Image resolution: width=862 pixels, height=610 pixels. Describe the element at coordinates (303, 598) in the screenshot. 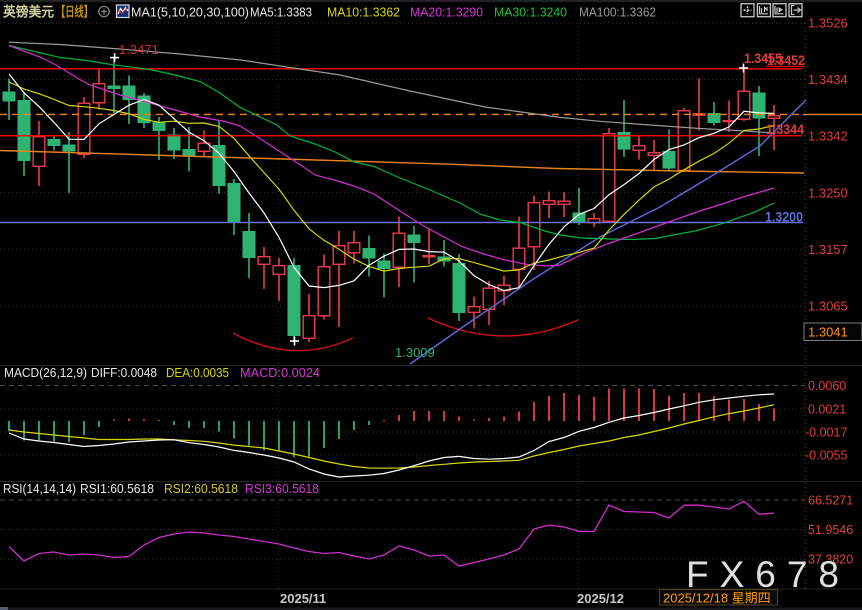

I see `svg-text: 2025/11` at that location.